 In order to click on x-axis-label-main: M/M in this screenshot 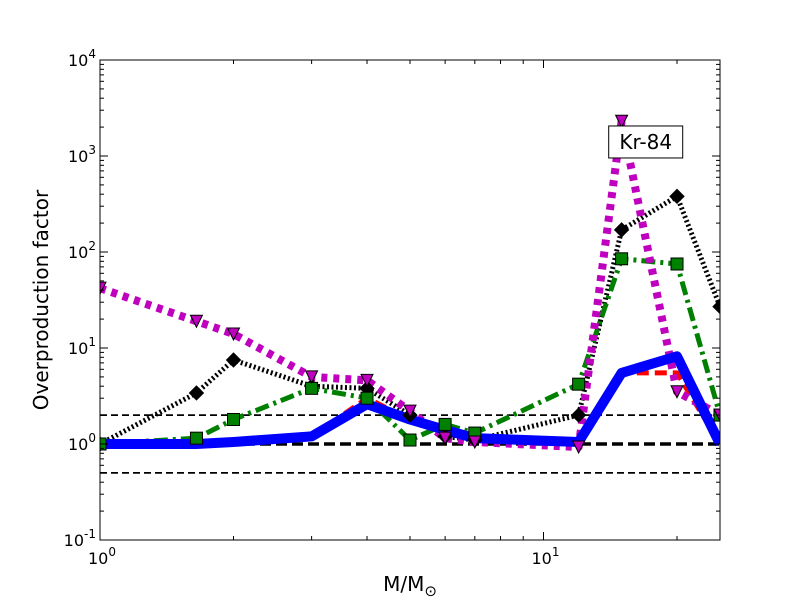, I will do `click(403, 584)`.